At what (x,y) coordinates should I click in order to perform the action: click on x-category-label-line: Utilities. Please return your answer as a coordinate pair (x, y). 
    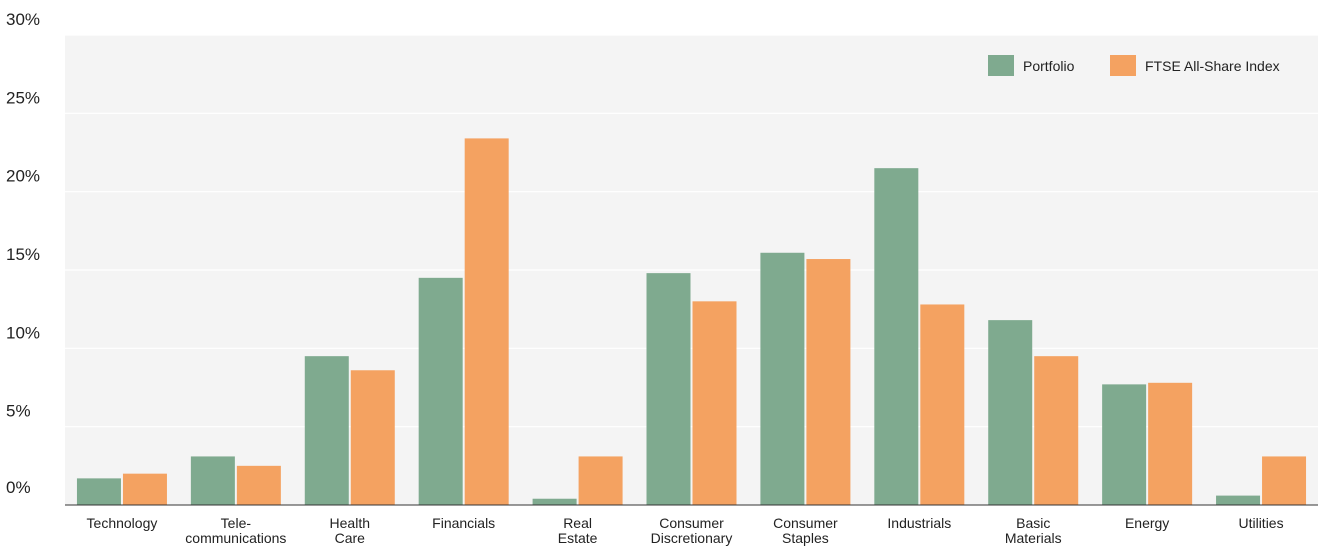
    Looking at the image, I should click on (1260, 523).